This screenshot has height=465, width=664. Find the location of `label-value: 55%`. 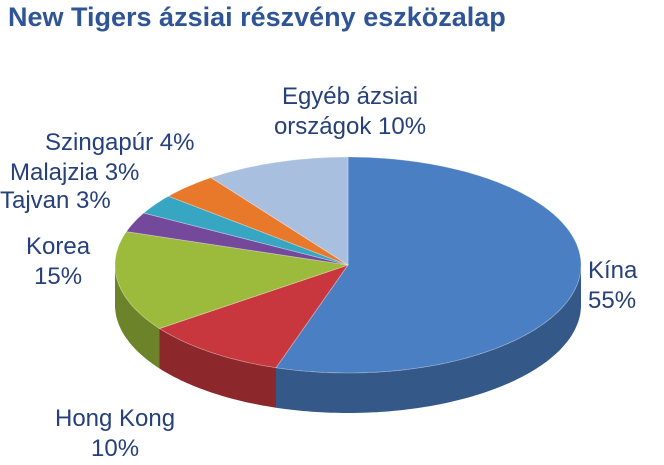

label-value: 55% is located at coordinates (612, 300).